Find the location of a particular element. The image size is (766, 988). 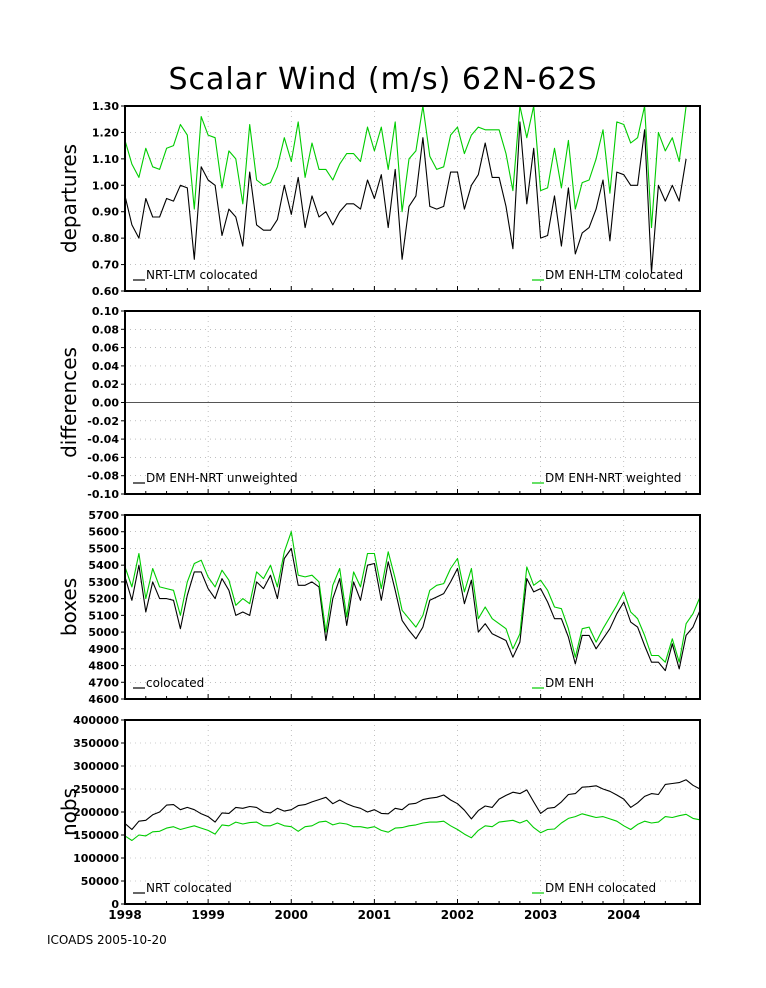

y-tick-label: 5700 is located at coordinates (103, 515).